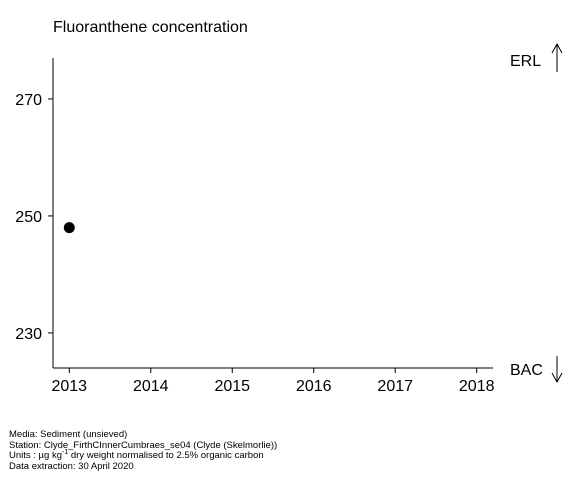 The height and width of the screenshot is (480, 580). What do you see at coordinates (526, 370) in the screenshot?
I see `bac-label: BAC` at bounding box center [526, 370].